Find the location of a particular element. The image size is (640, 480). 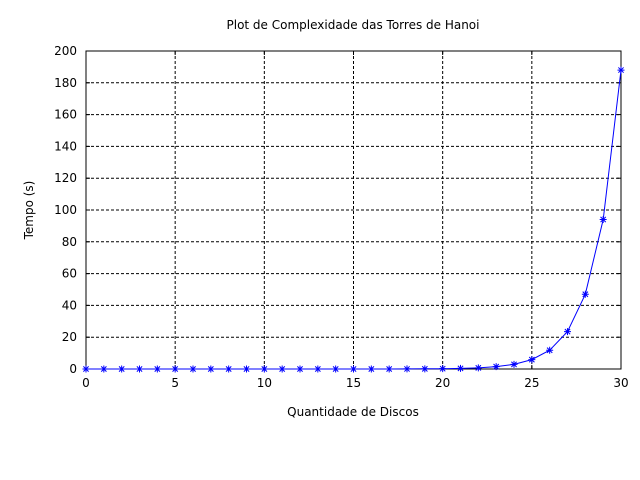

y-tick-label: 140 is located at coordinates (65, 146).